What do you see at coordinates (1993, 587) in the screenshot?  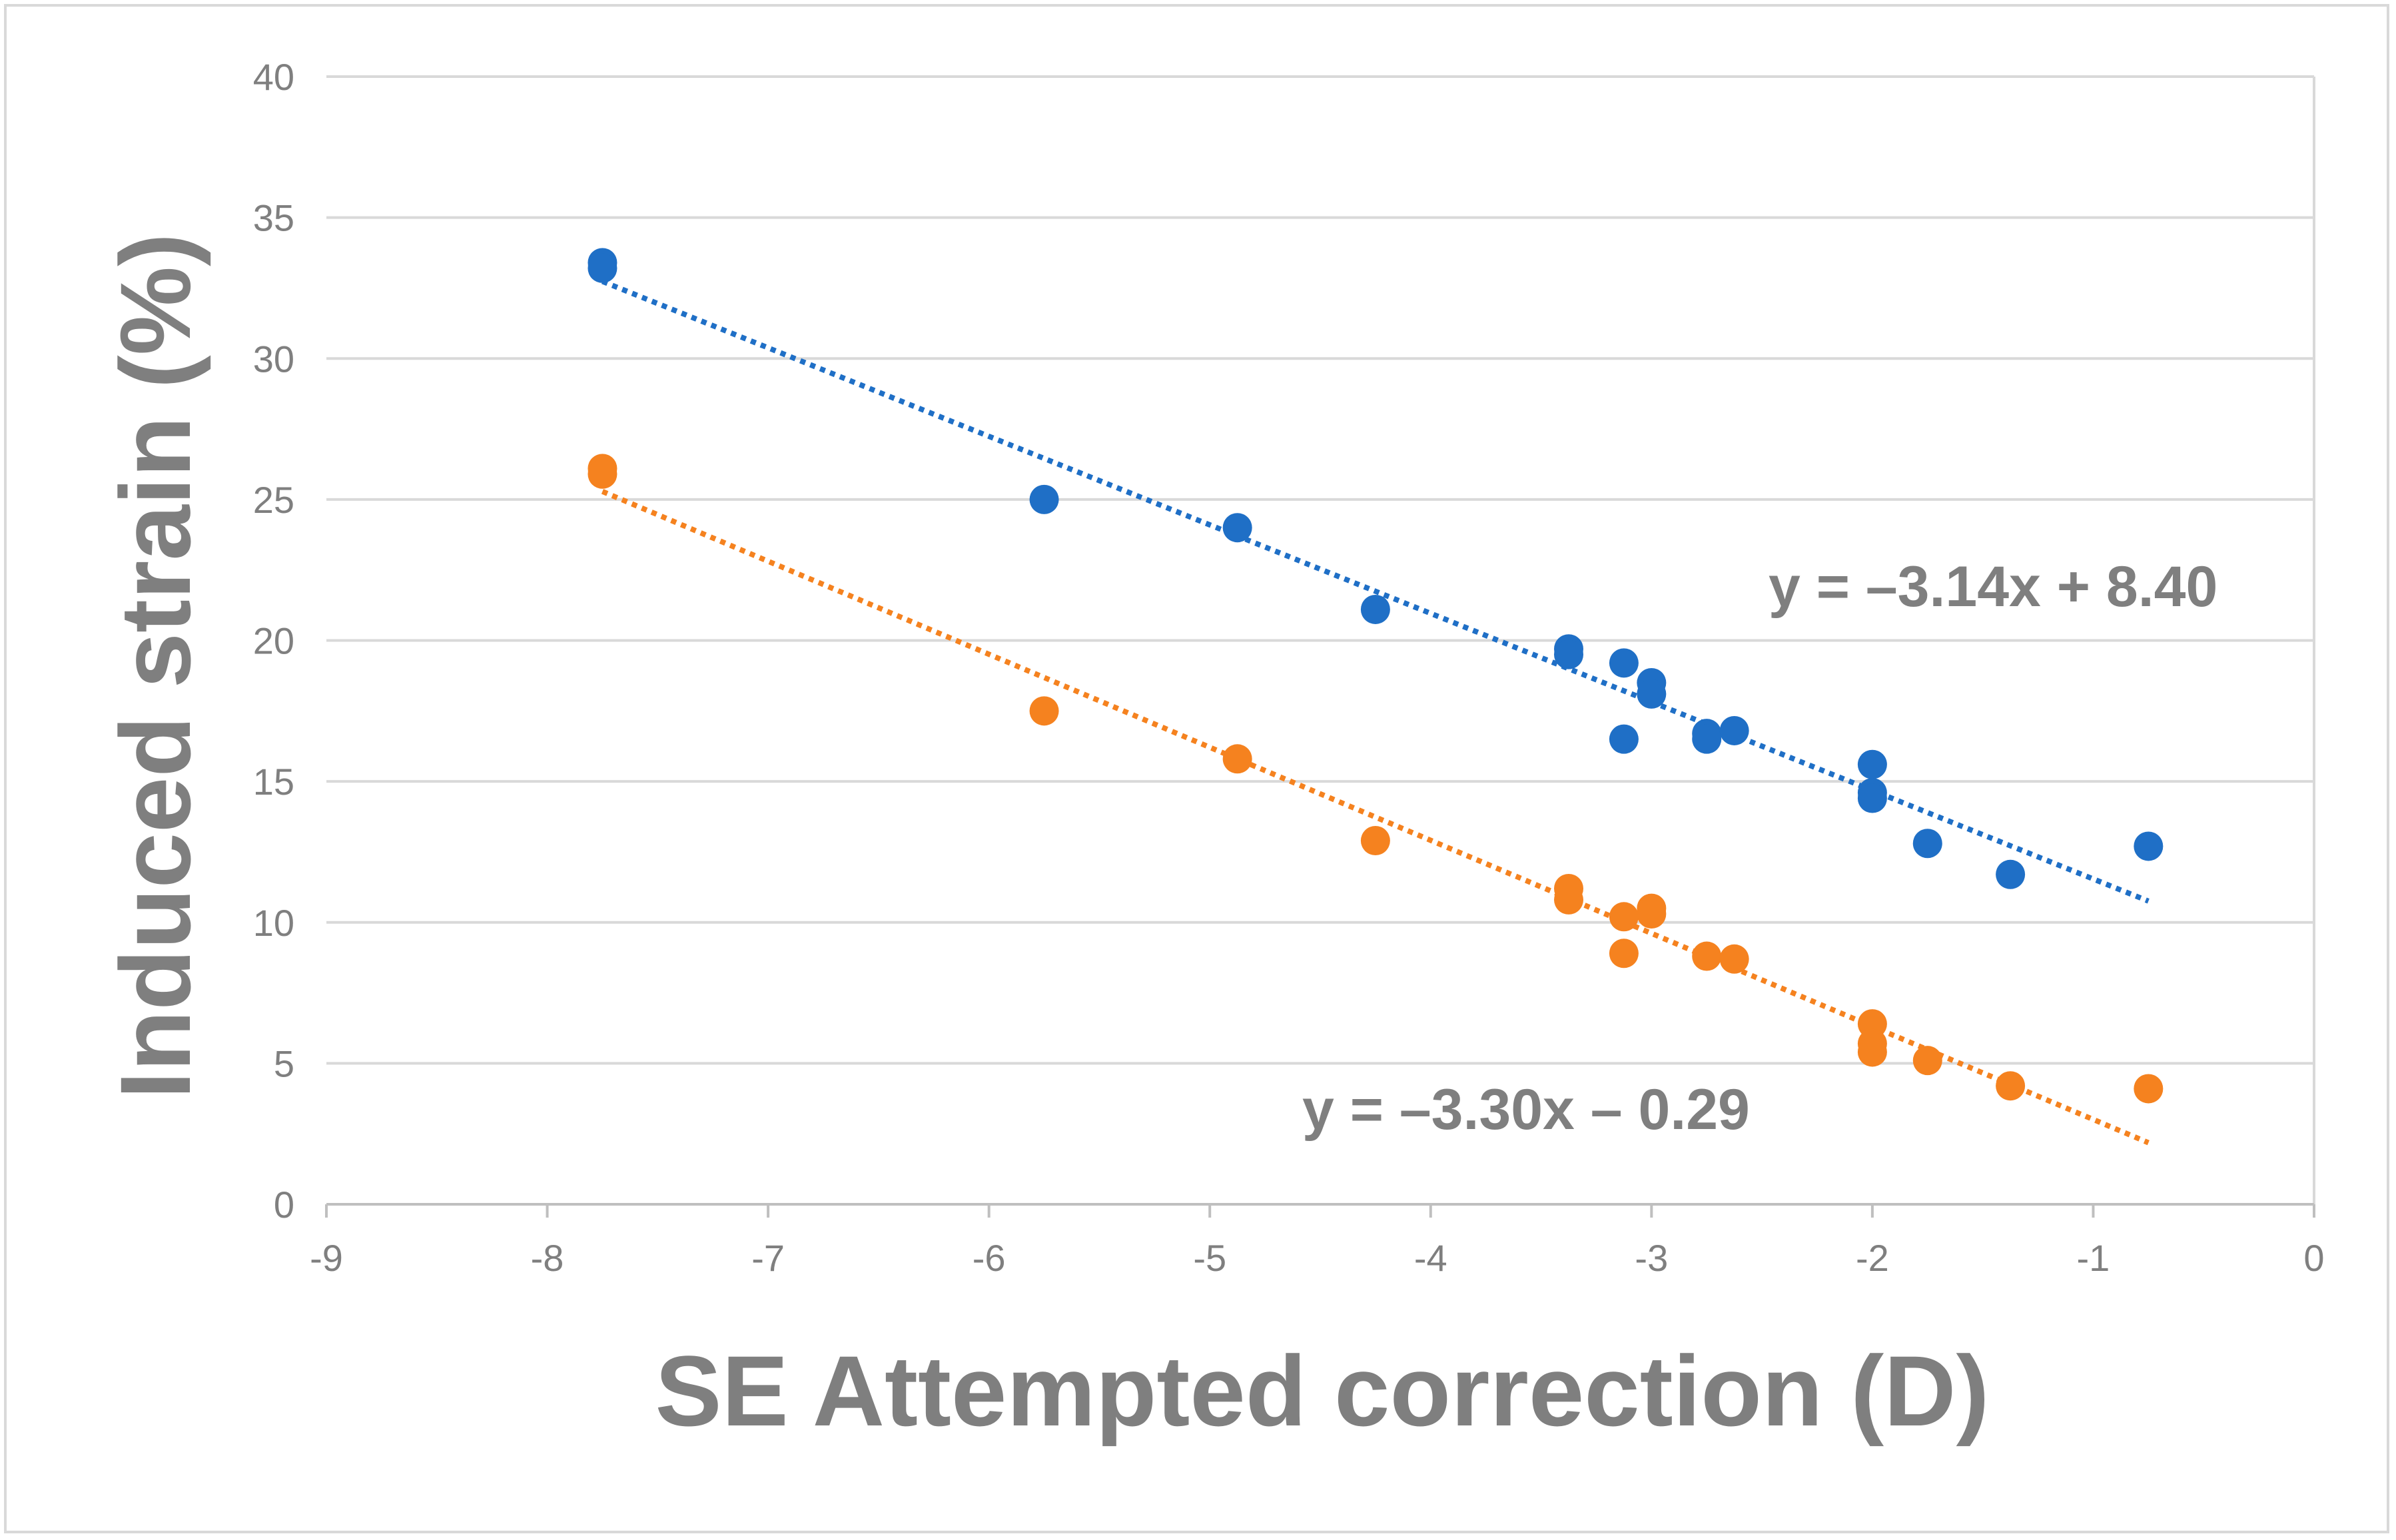 I see `blue-trendline-equation: y = –3.14x + 8.40` at bounding box center [1993, 587].